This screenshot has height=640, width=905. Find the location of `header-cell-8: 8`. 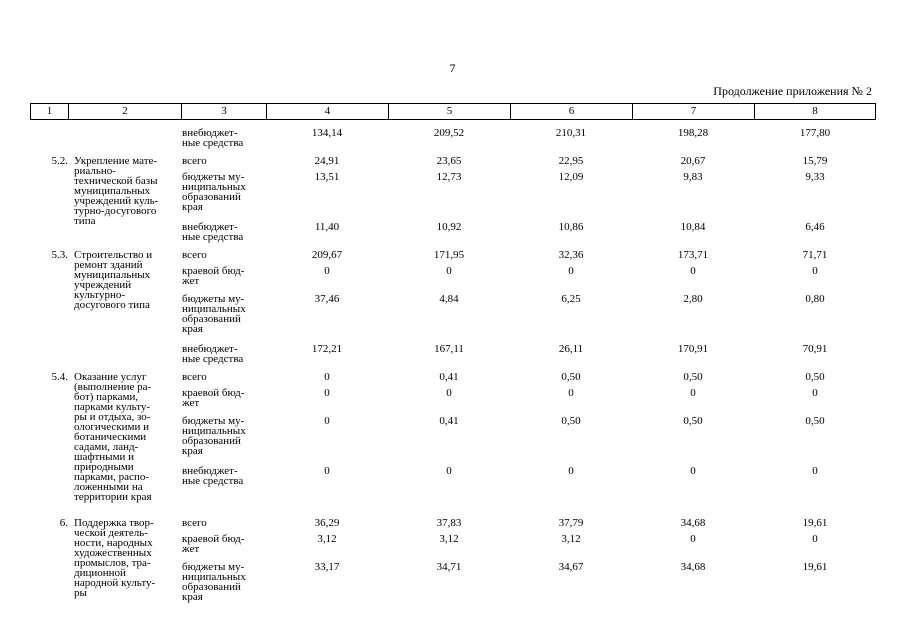

header-cell-8: 8 is located at coordinates (815, 111).